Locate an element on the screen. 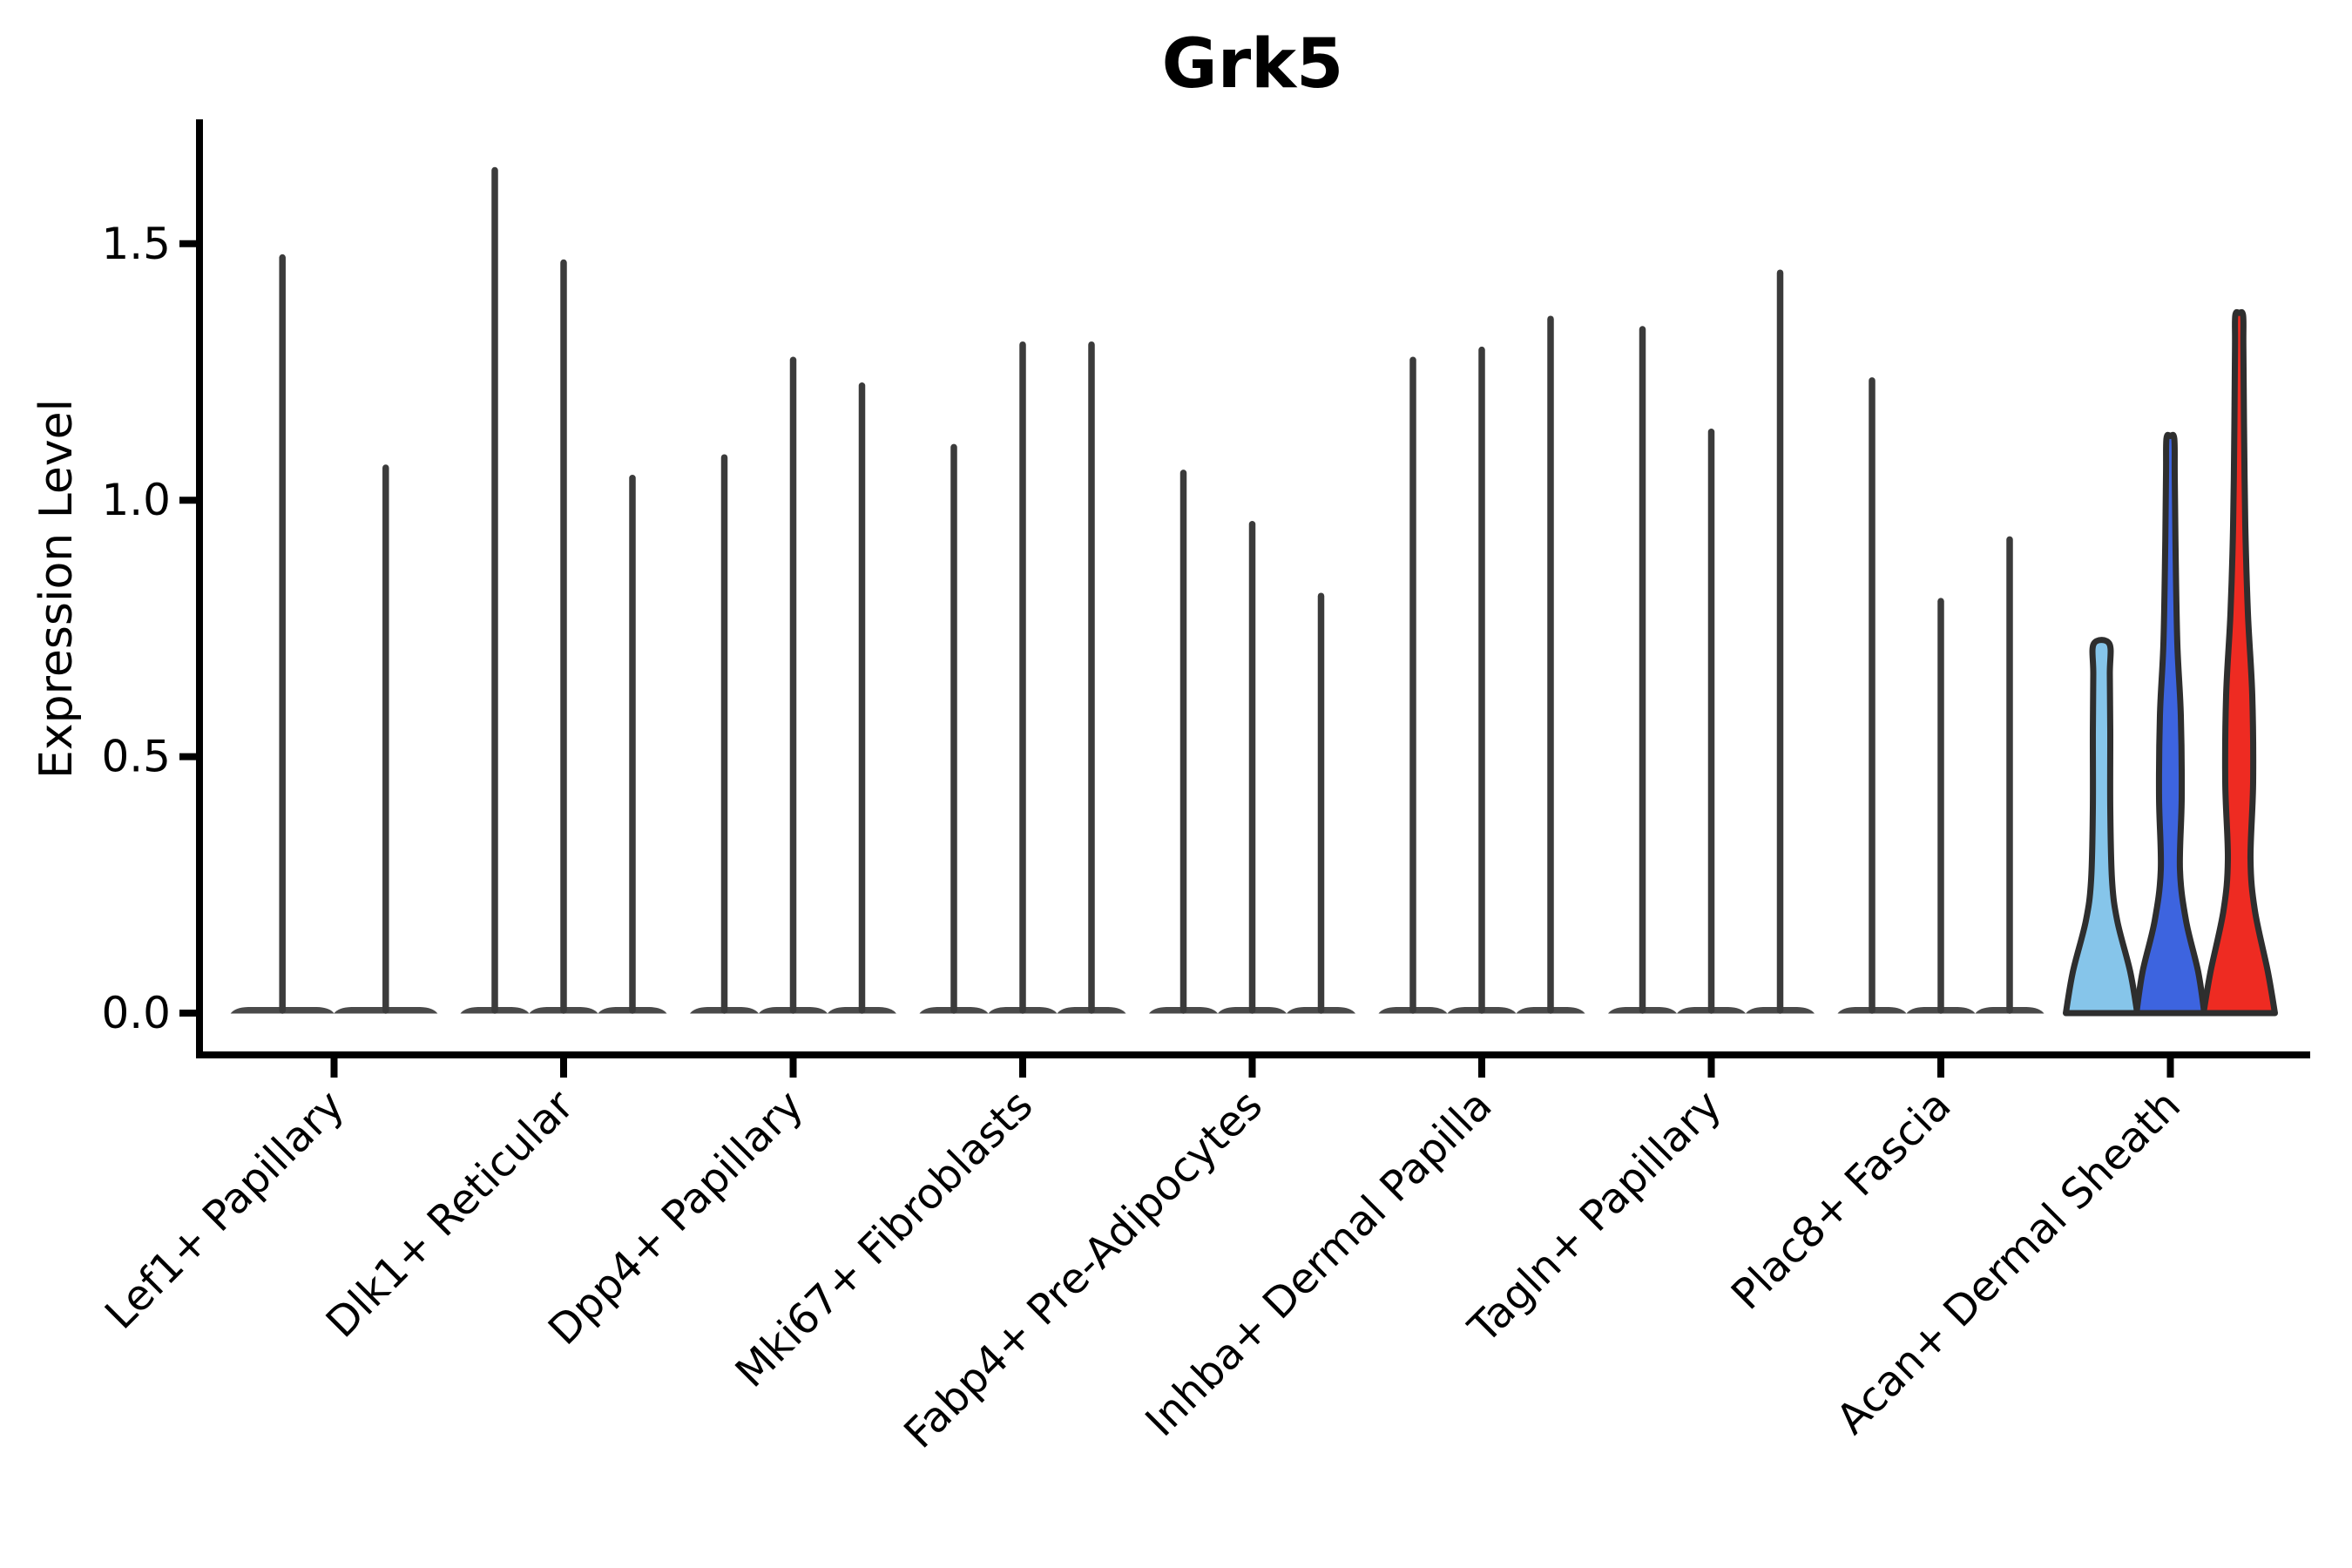 The image size is (2352, 1568). y-axis-label: Expression Level is located at coordinates (56, 589).